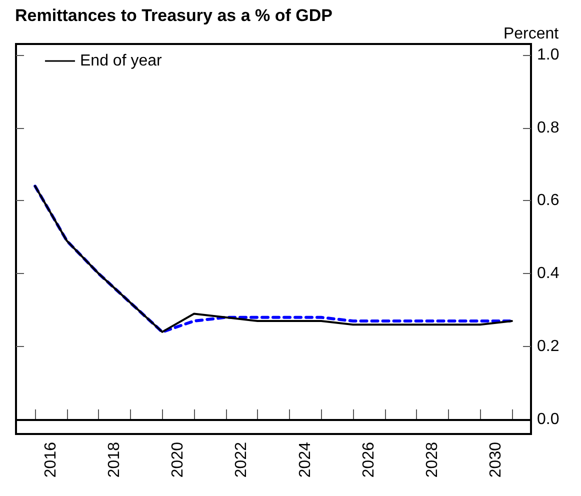 The width and height of the screenshot is (581, 496). Describe the element at coordinates (548, 419) in the screenshot. I see `y-tick-label: 0.0` at that location.